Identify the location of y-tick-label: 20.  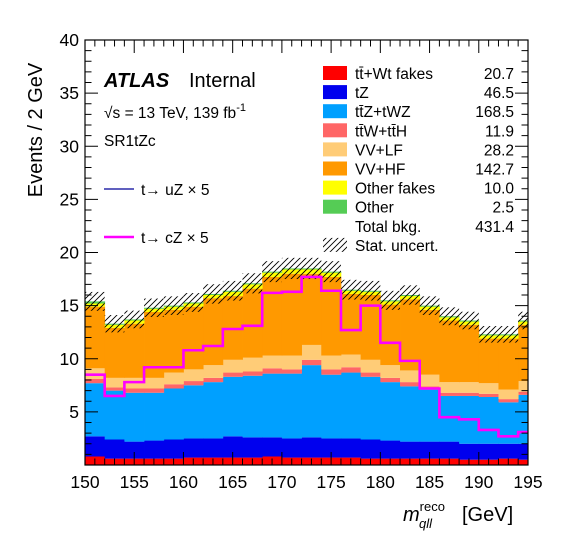
(70, 253).